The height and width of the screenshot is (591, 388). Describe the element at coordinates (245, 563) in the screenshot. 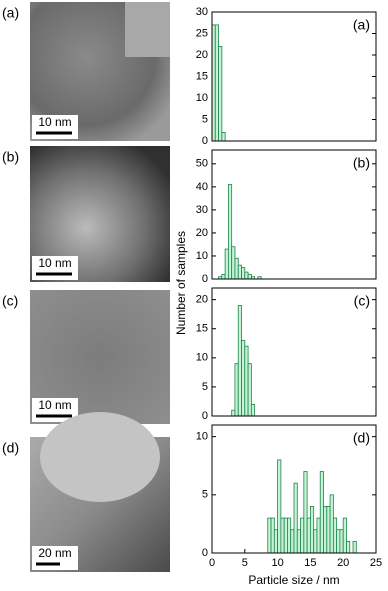

I see `x-tick-label: 5` at that location.